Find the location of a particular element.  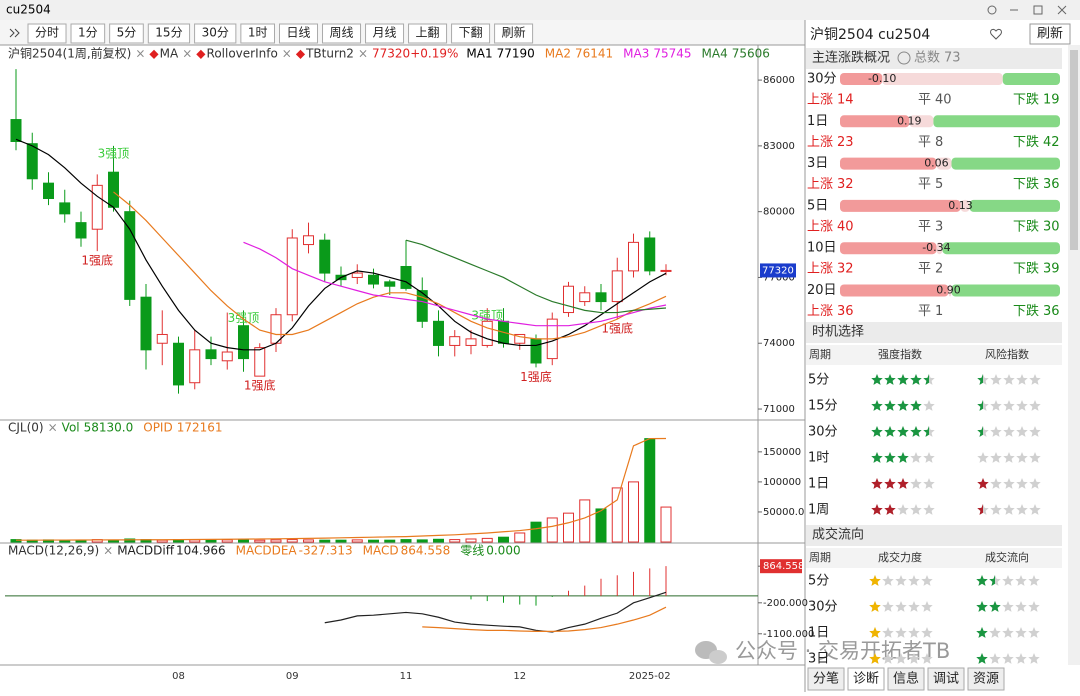

window-controls is located at coordinates (1027, 10).